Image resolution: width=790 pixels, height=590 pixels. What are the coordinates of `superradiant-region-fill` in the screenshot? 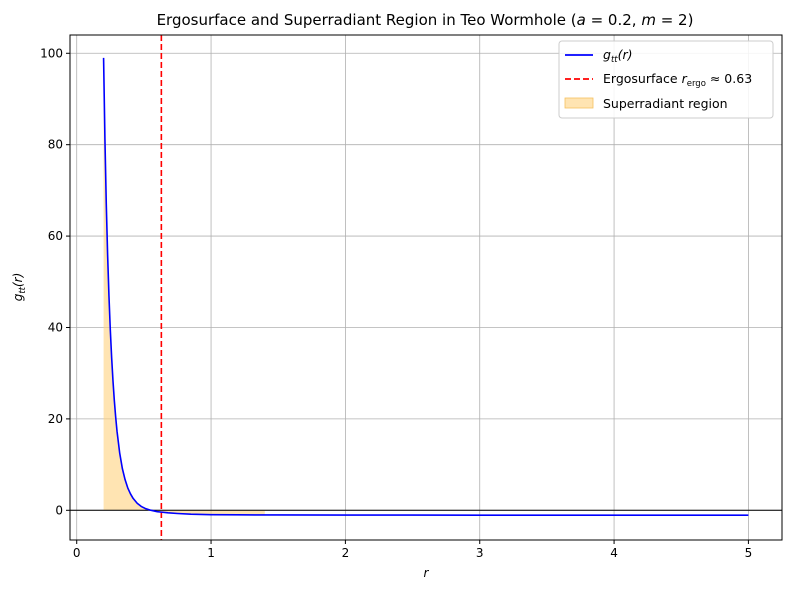 It's located at (132, 285).